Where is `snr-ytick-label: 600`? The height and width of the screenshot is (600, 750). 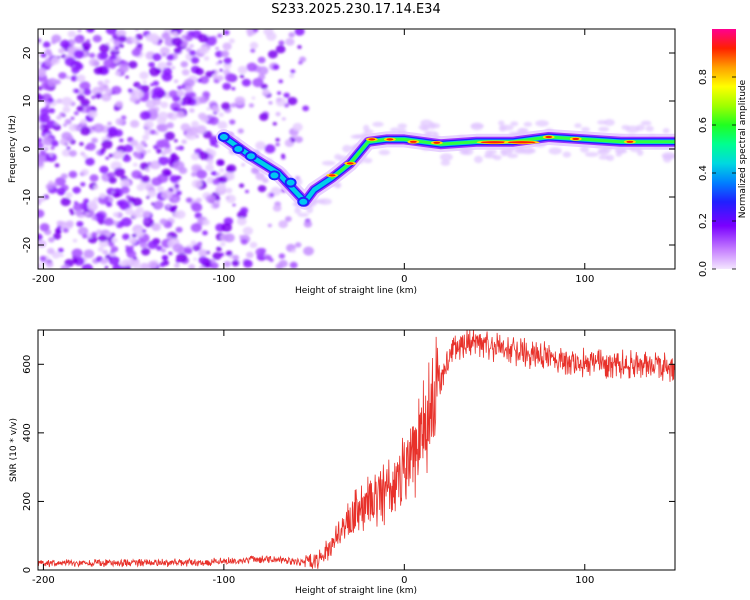
snr-ytick-label: 600 is located at coordinates (27, 364).